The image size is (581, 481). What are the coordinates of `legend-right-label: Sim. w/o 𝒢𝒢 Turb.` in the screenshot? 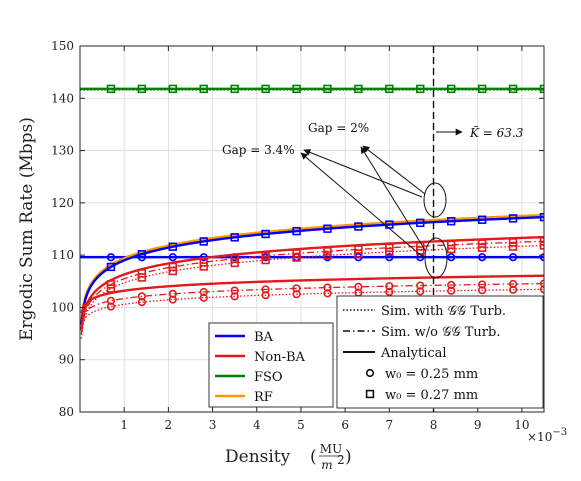 It's located at (440, 332).